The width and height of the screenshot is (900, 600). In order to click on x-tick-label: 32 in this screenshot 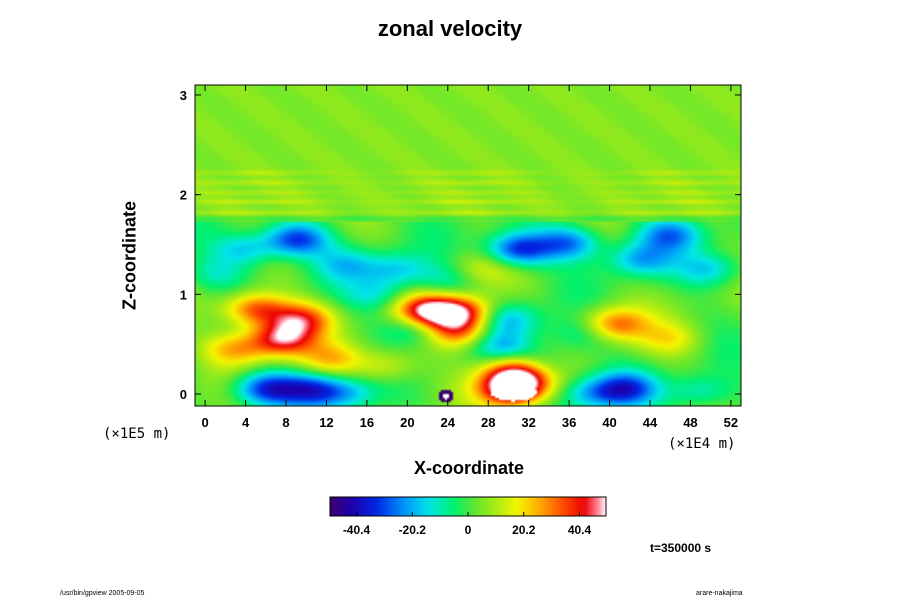, I will do `click(528, 422)`.